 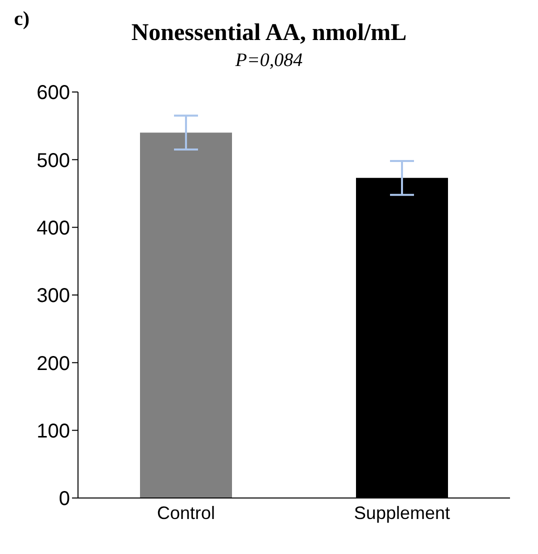 I want to click on y-tick-label: 0, so click(x=64, y=499).